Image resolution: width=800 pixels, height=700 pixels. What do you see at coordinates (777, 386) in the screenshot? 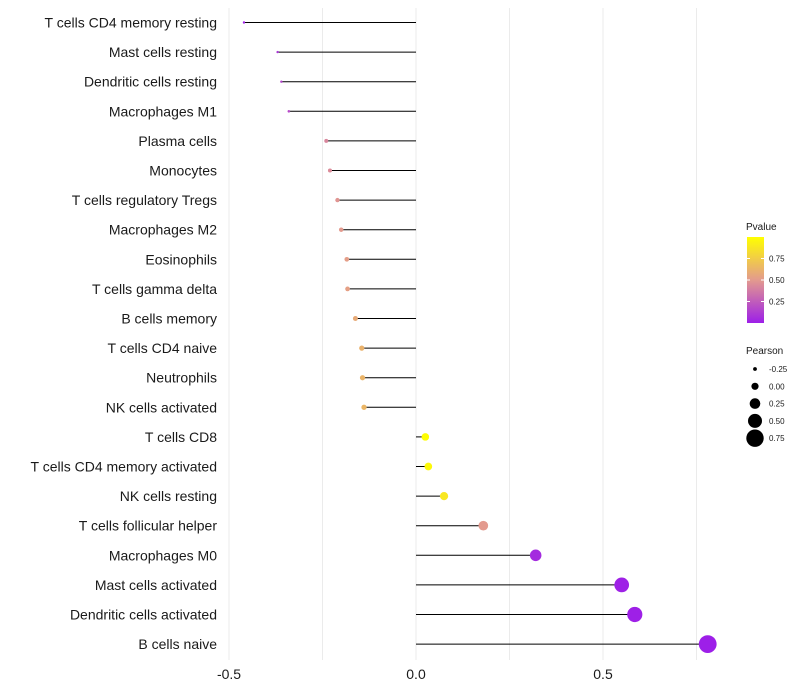
I see `size-legend-label: 0.00` at bounding box center [777, 386].